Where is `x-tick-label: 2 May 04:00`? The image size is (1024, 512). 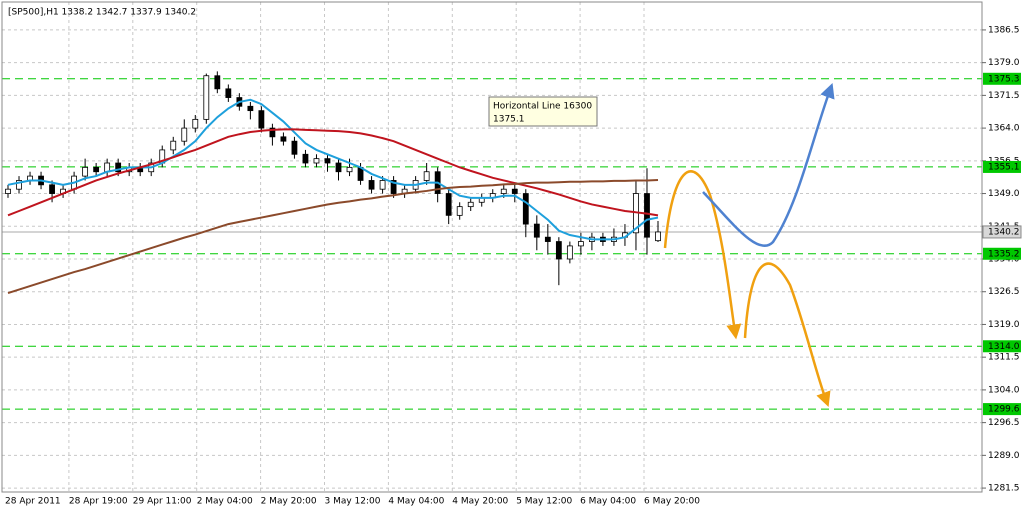
x-tick-label: 2 May 04:00 is located at coordinates (225, 502).